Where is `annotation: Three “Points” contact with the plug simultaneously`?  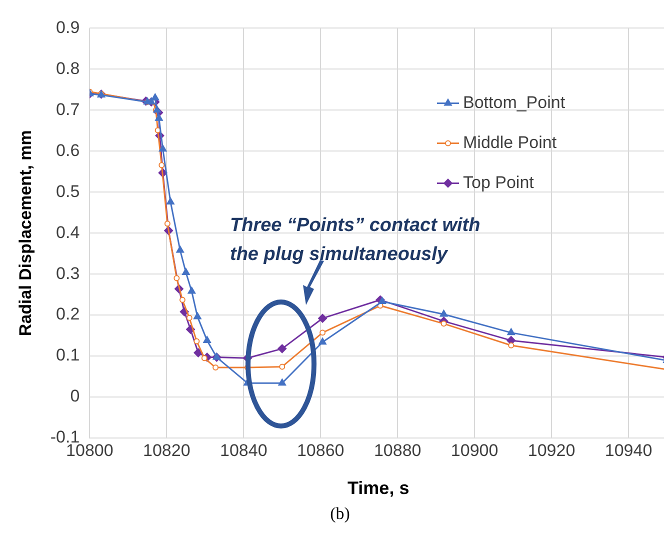 annotation: Three “Points” contact with the plug simultaneously is located at coordinates (355, 240).